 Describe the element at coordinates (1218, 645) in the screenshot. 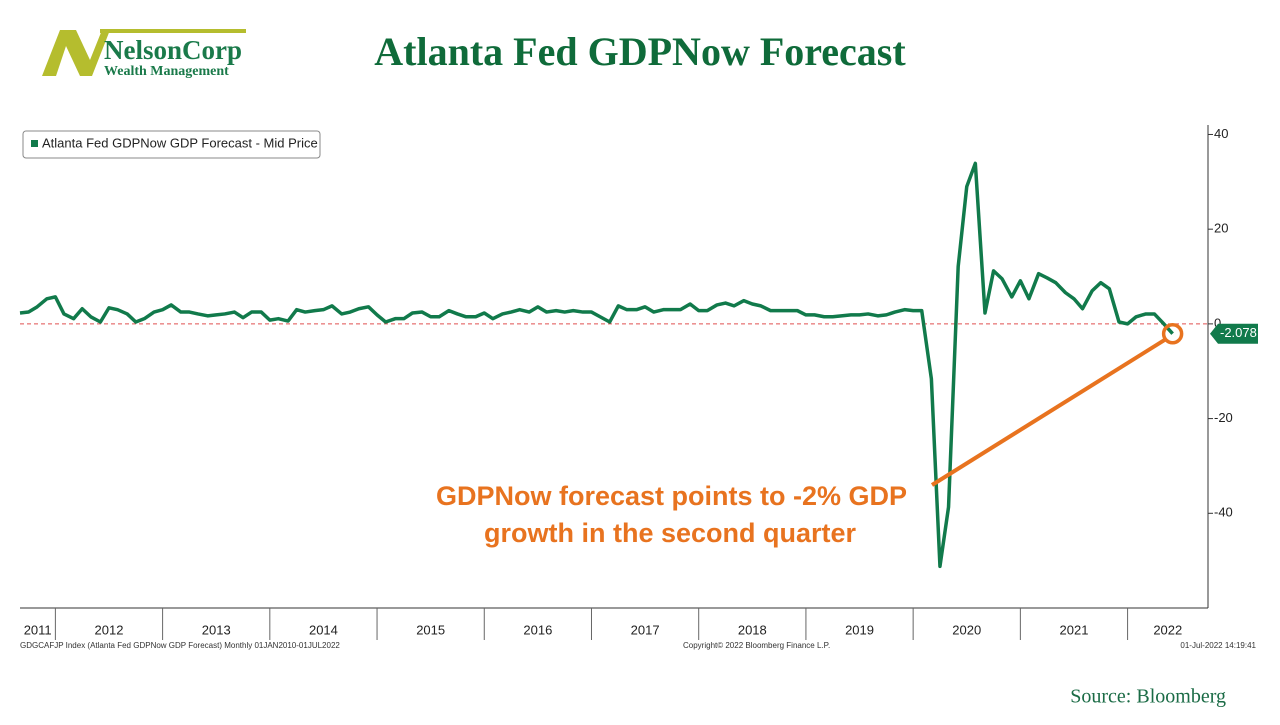

I see `footer-right: 01-Jul-2022 14:19:41` at that location.